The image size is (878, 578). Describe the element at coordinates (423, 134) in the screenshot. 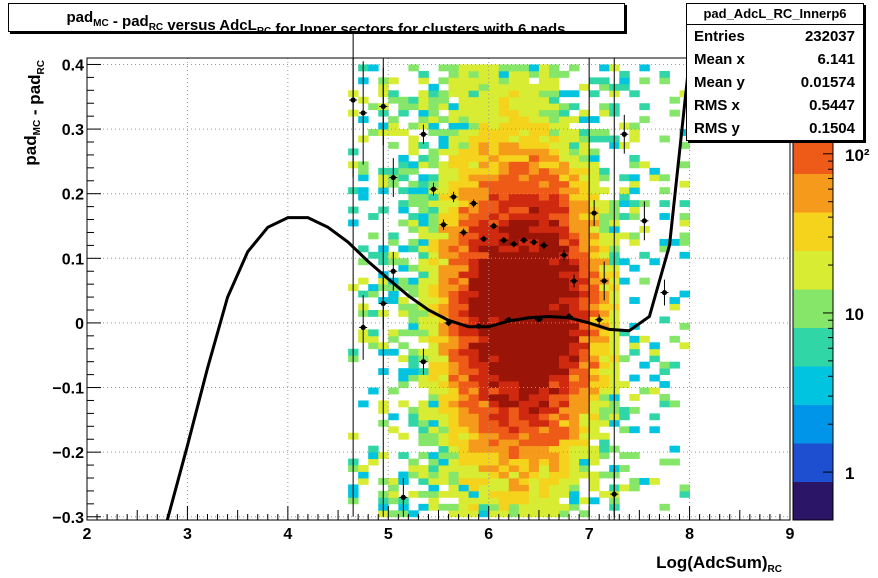

I see `profile-point` at that location.